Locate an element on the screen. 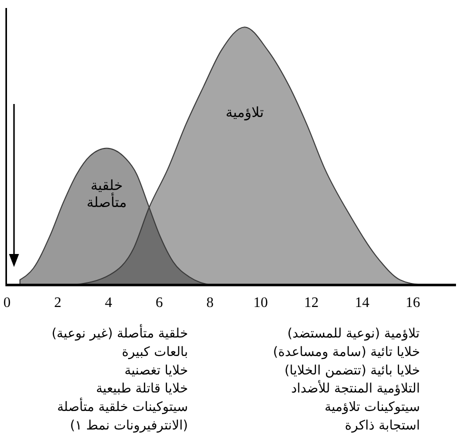  x-tick-label: 2 is located at coordinates (58, 303).